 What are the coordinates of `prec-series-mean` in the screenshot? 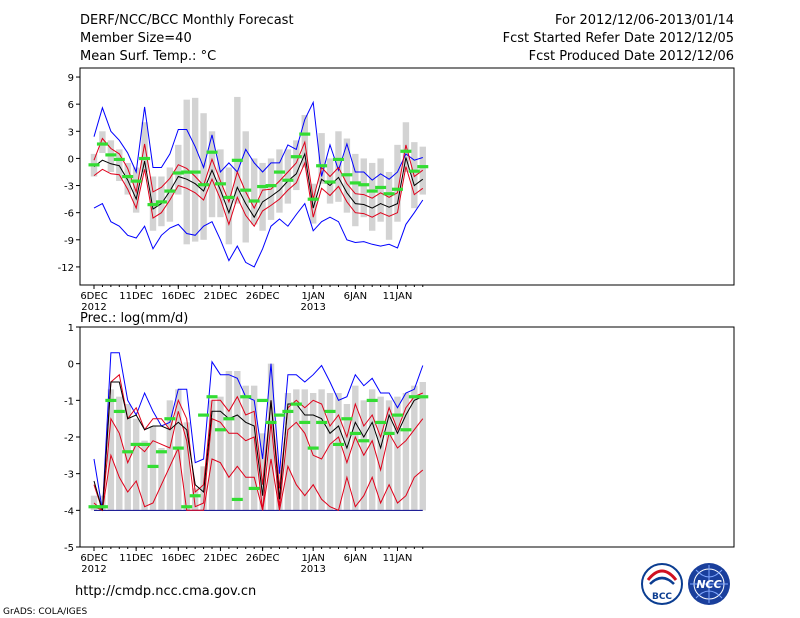 It's located at (258, 446).